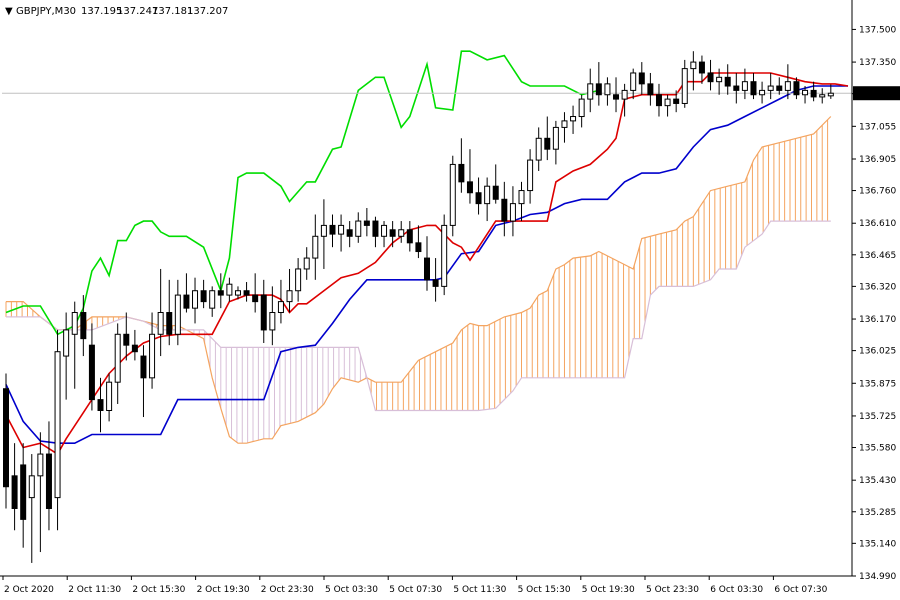  Describe the element at coordinates (29, 590) in the screenshot. I see `x-tick-label: 2 Oct 2020` at that location.